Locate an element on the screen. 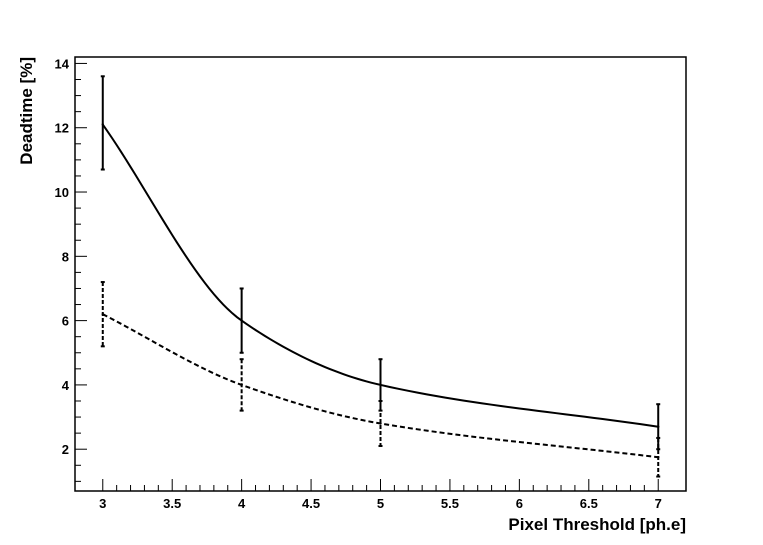 The image size is (763, 545). y-tick-label: 8 is located at coordinates (65, 256).